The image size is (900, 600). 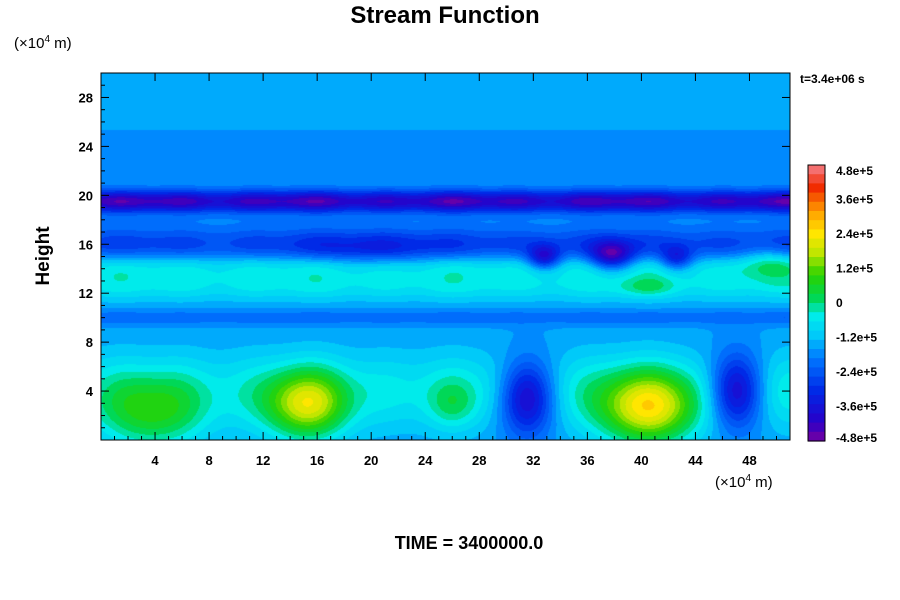 What do you see at coordinates (533, 460) in the screenshot?
I see `x-tick-label: 32` at bounding box center [533, 460].